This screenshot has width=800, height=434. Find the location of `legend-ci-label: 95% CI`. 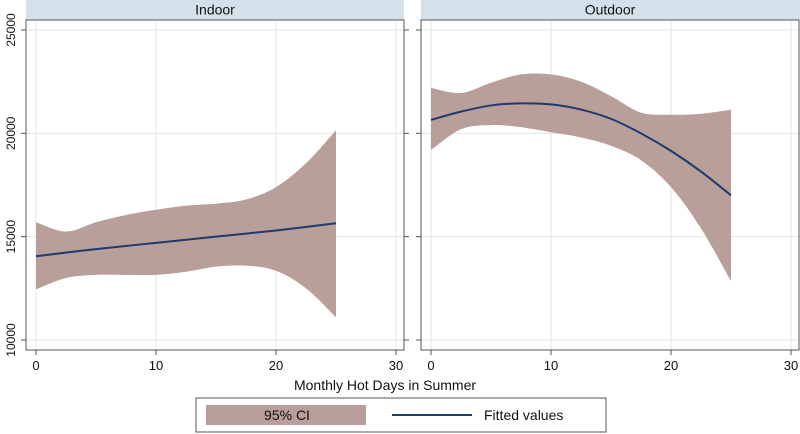

legend-ci-label: 95% CI is located at coordinates (287, 415).